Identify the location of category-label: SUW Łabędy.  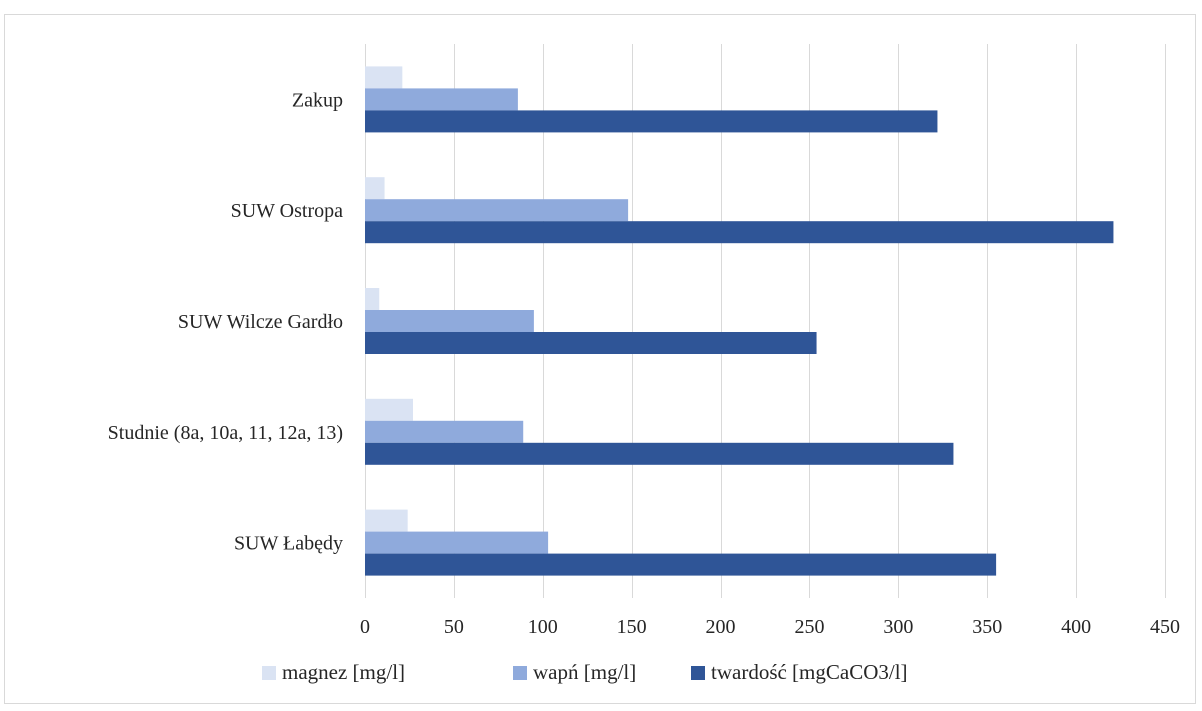
(288, 544).